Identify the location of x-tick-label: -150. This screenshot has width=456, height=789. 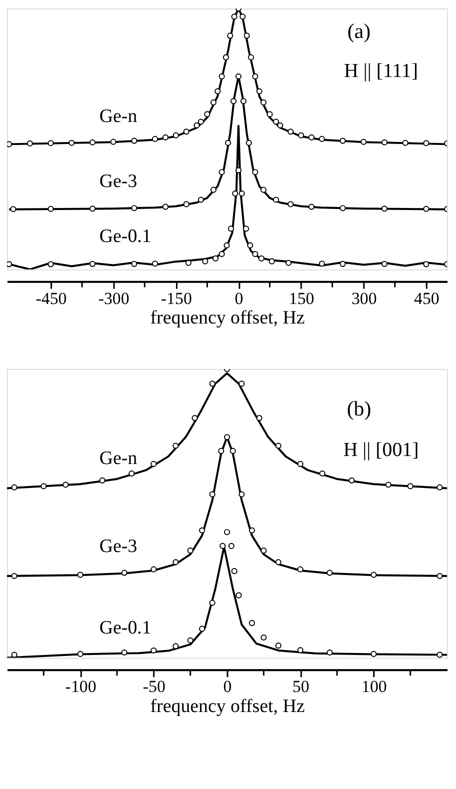
(176, 298).